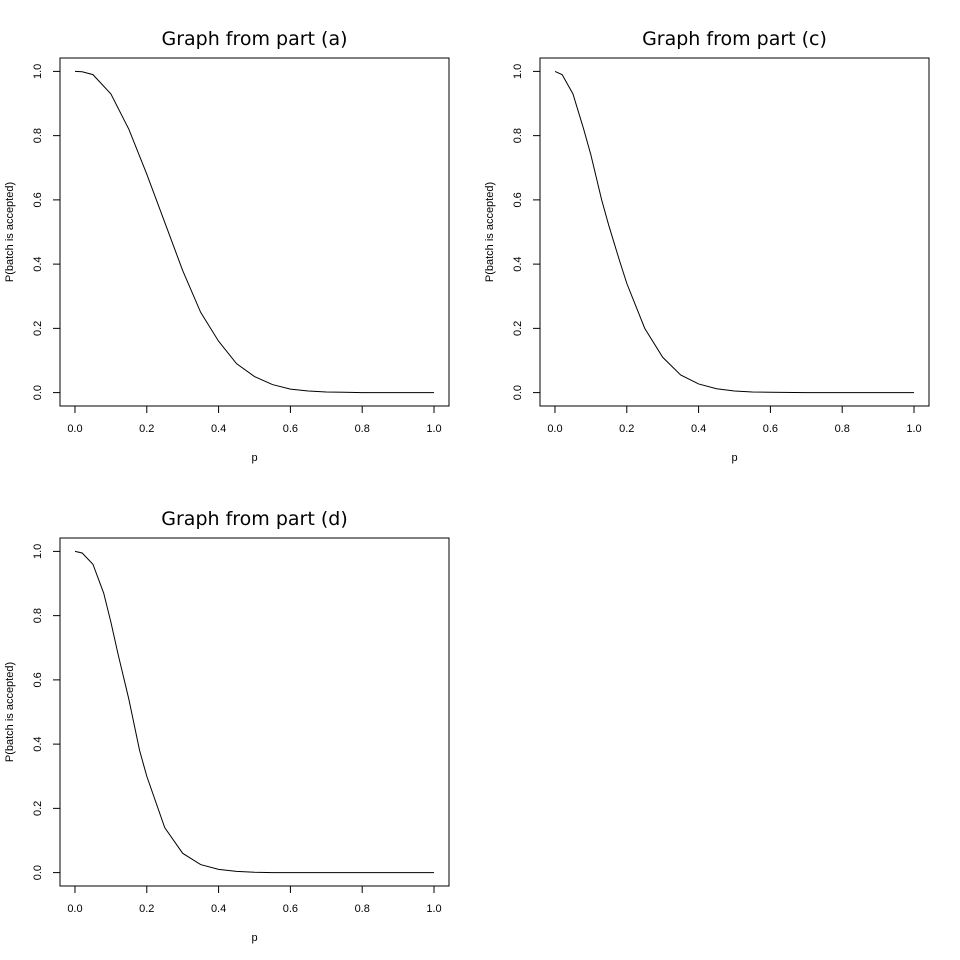 The height and width of the screenshot is (960, 960). I want to click on chart-title: Graph from part (c), so click(734, 39).